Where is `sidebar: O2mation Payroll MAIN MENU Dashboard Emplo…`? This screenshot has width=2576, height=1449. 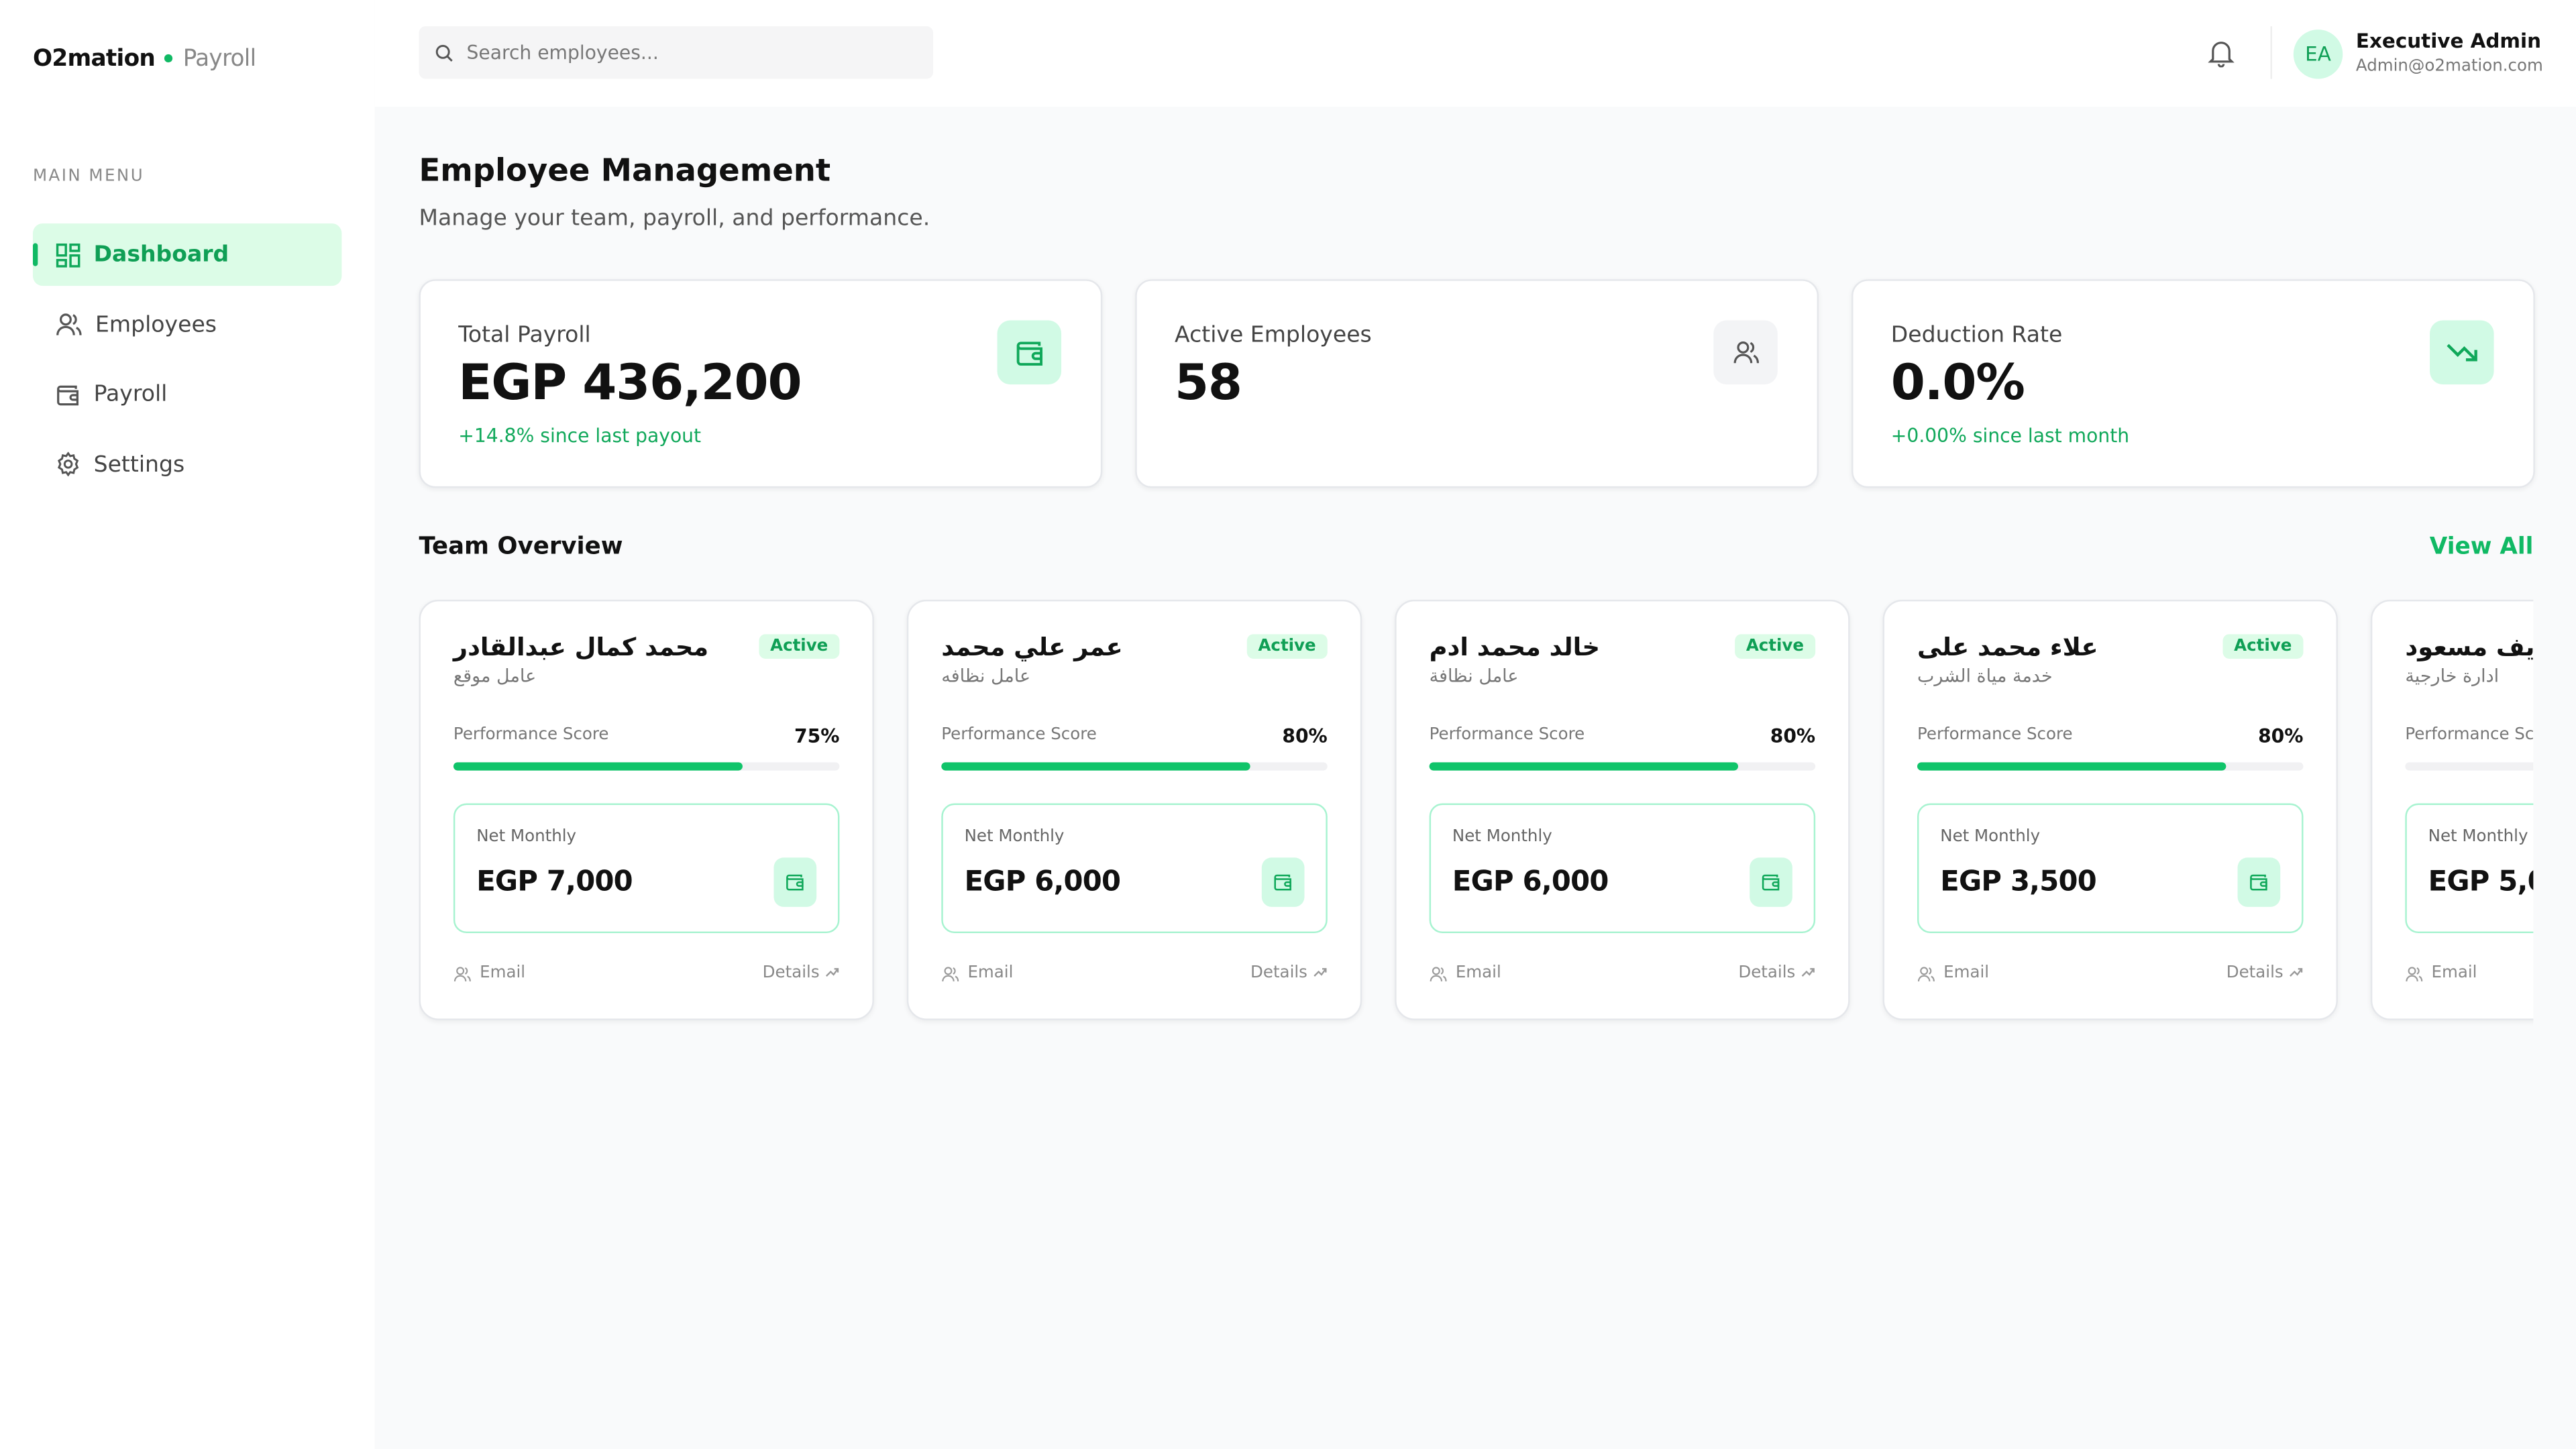
sidebar: O2mation Payroll MAIN MENU Dashboard Emplo… is located at coordinates (187, 724).